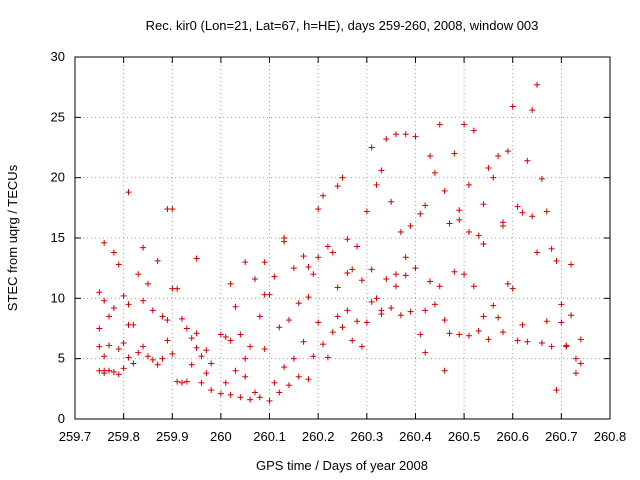 Image resolution: width=640 pixels, height=480 pixels. I want to click on x-tick-label: 260.8, so click(610, 436).